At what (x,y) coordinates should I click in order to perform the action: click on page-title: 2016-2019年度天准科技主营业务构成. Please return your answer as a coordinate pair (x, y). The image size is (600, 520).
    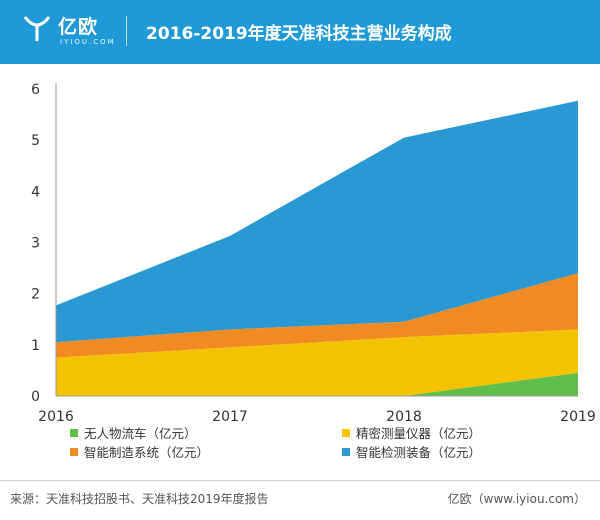
    Looking at the image, I should click on (299, 34).